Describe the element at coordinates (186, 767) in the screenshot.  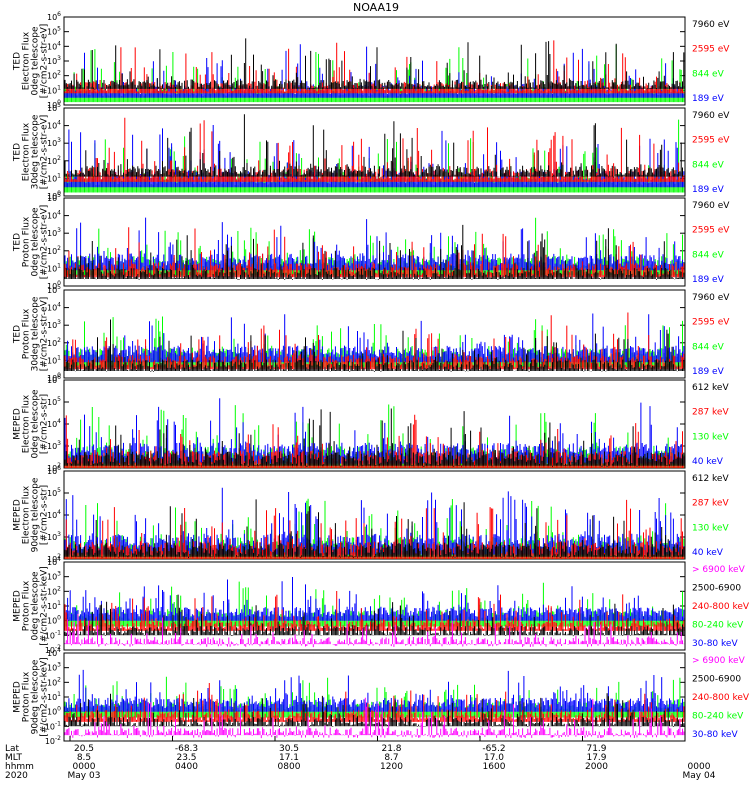
I see `x-tick-hhmm: 0400` at that location.